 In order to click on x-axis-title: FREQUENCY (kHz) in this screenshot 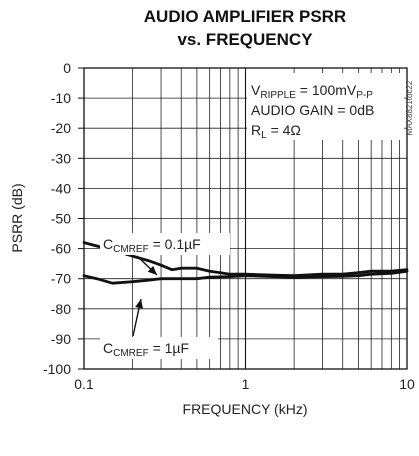, I will do `click(245, 409)`.